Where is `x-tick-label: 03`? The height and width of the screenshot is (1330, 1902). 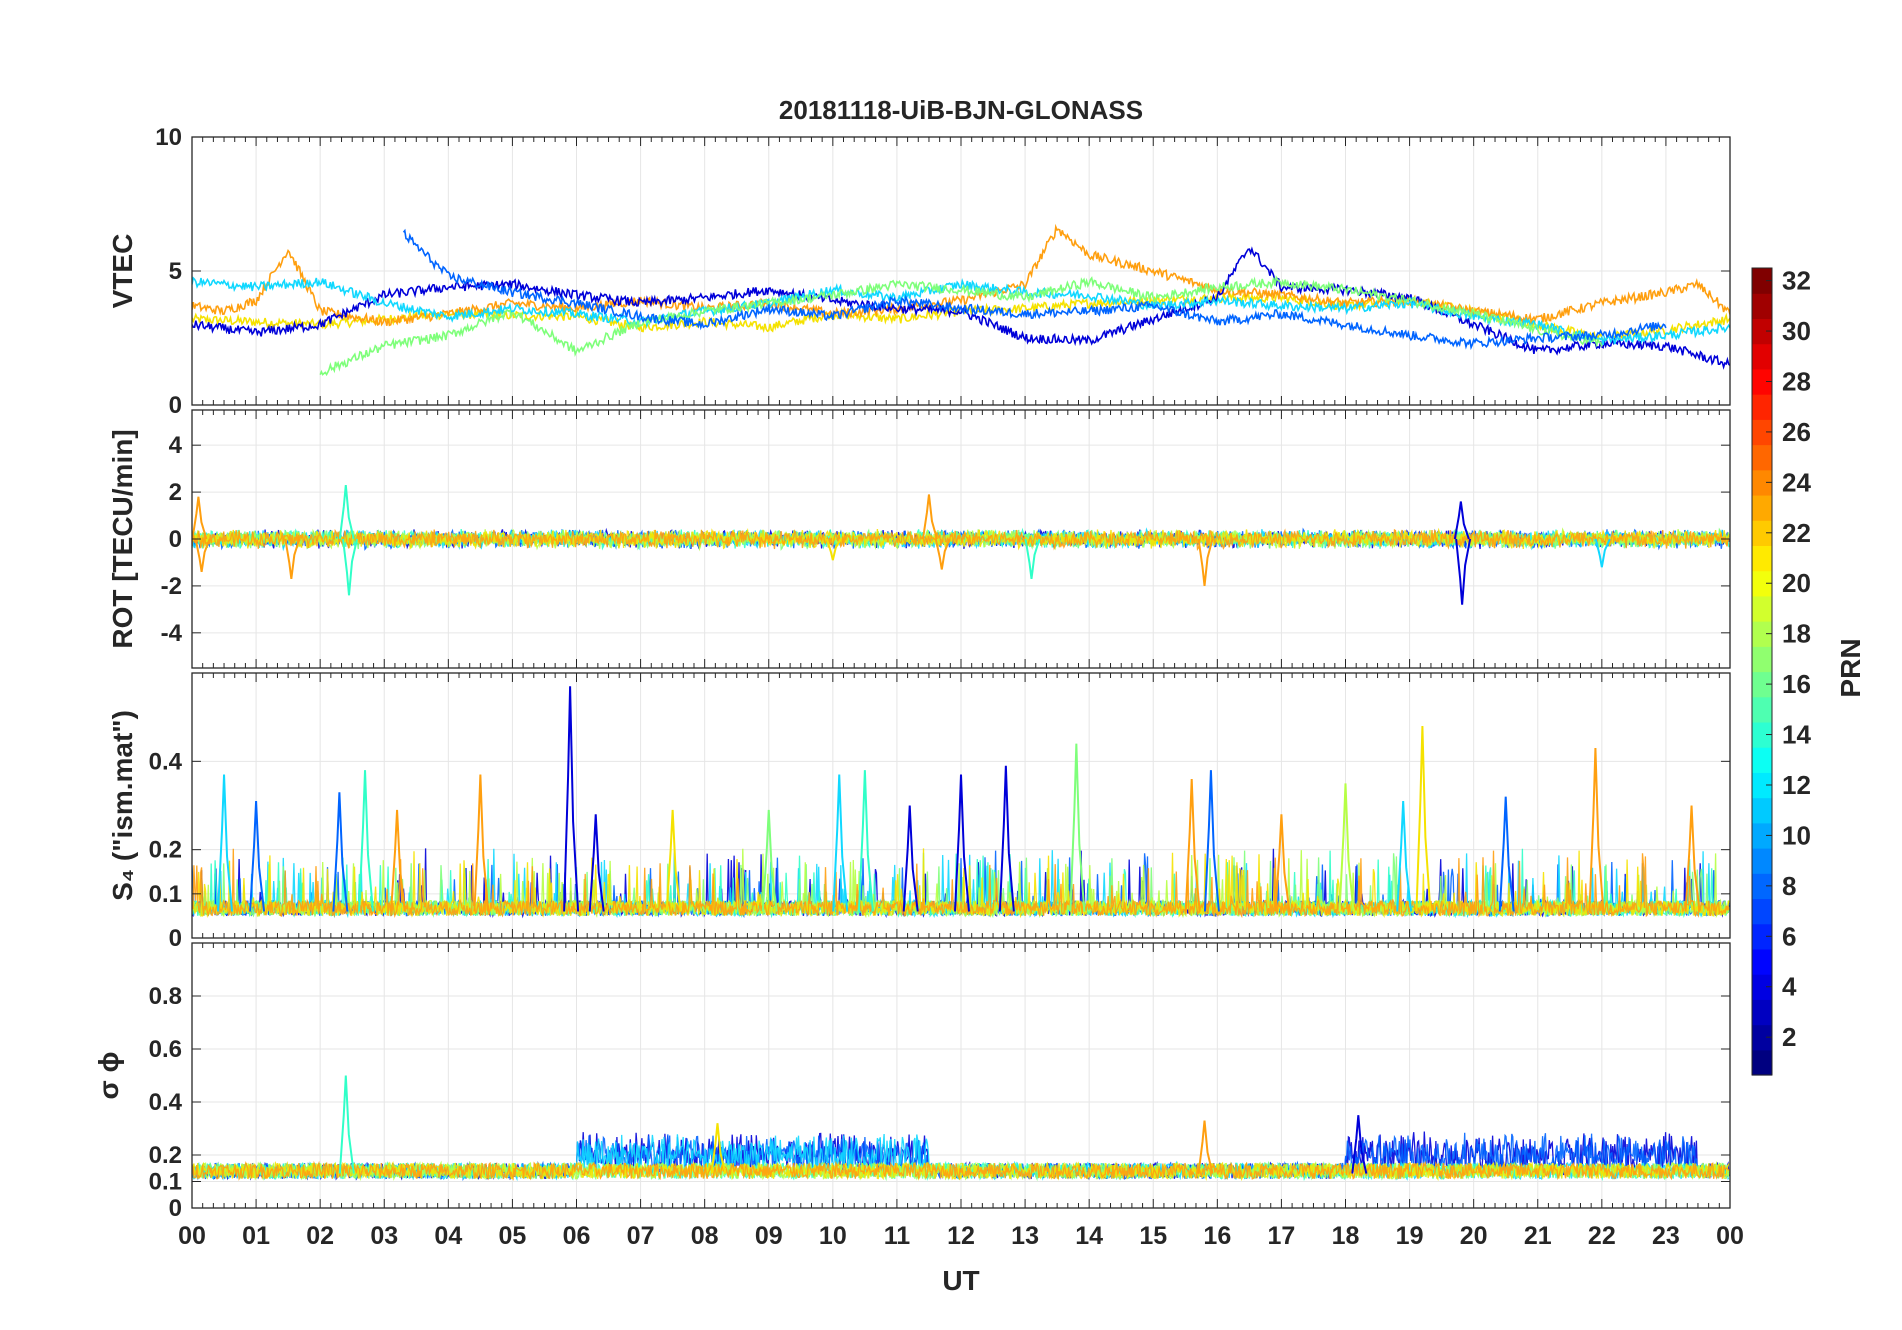
x-tick-label: 03 is located at coordinates (384, 1236).